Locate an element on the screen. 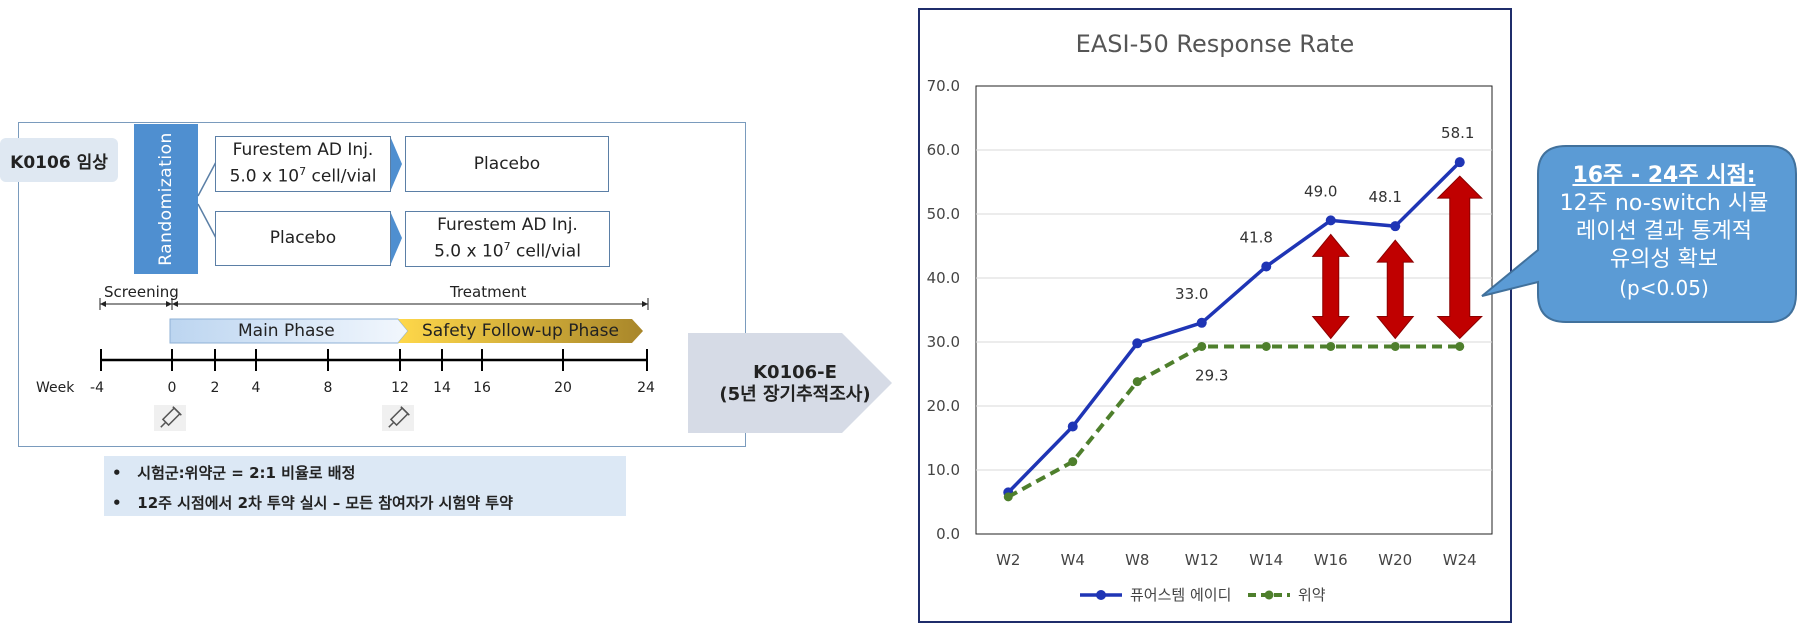 The height and width of the screenshot is (631, 1802). extension-arrow-shape is located at coordinates (790, 383).